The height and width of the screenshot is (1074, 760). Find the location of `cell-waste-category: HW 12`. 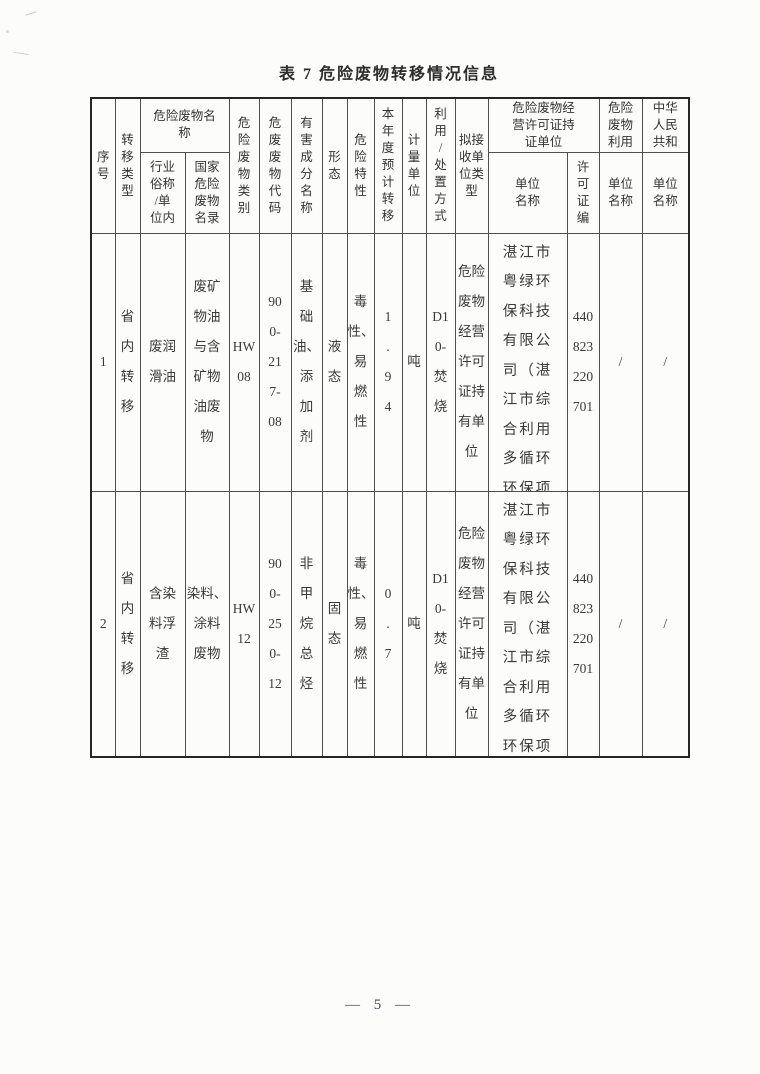

cell-waste-category: HW 12 is located at coordinates (244, 623).